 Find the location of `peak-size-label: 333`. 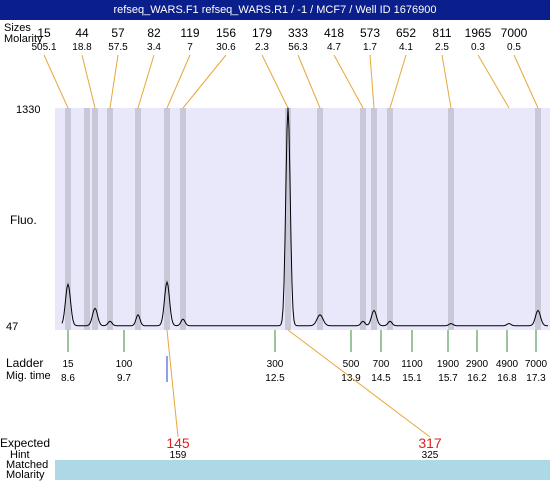

peak-size-label: 333 is located at coordinates (298, 33).